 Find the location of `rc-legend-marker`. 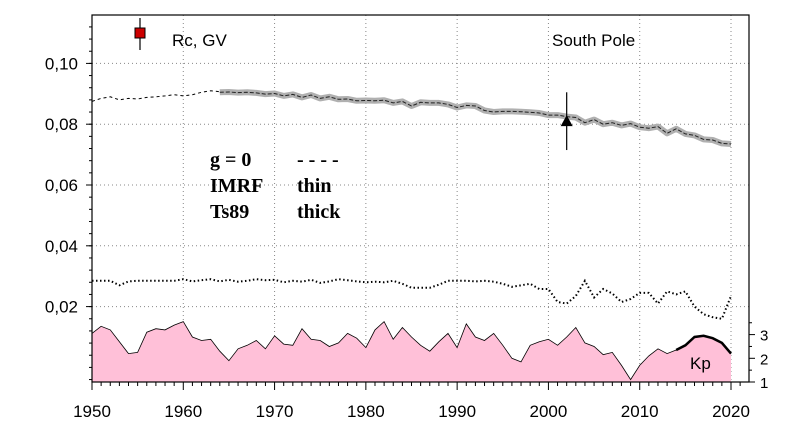

rc-legend-marker is located at coordinates (140, 34).